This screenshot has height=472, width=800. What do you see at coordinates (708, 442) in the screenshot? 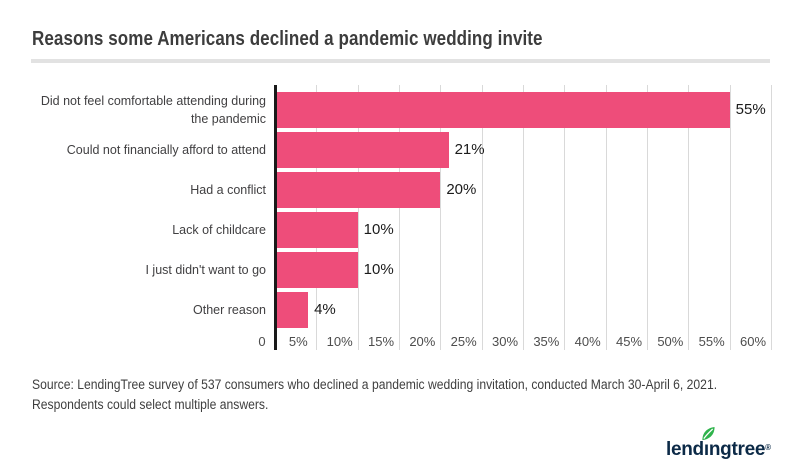
I see `logo-letter-i: ı` at bounding box center [708, 442].